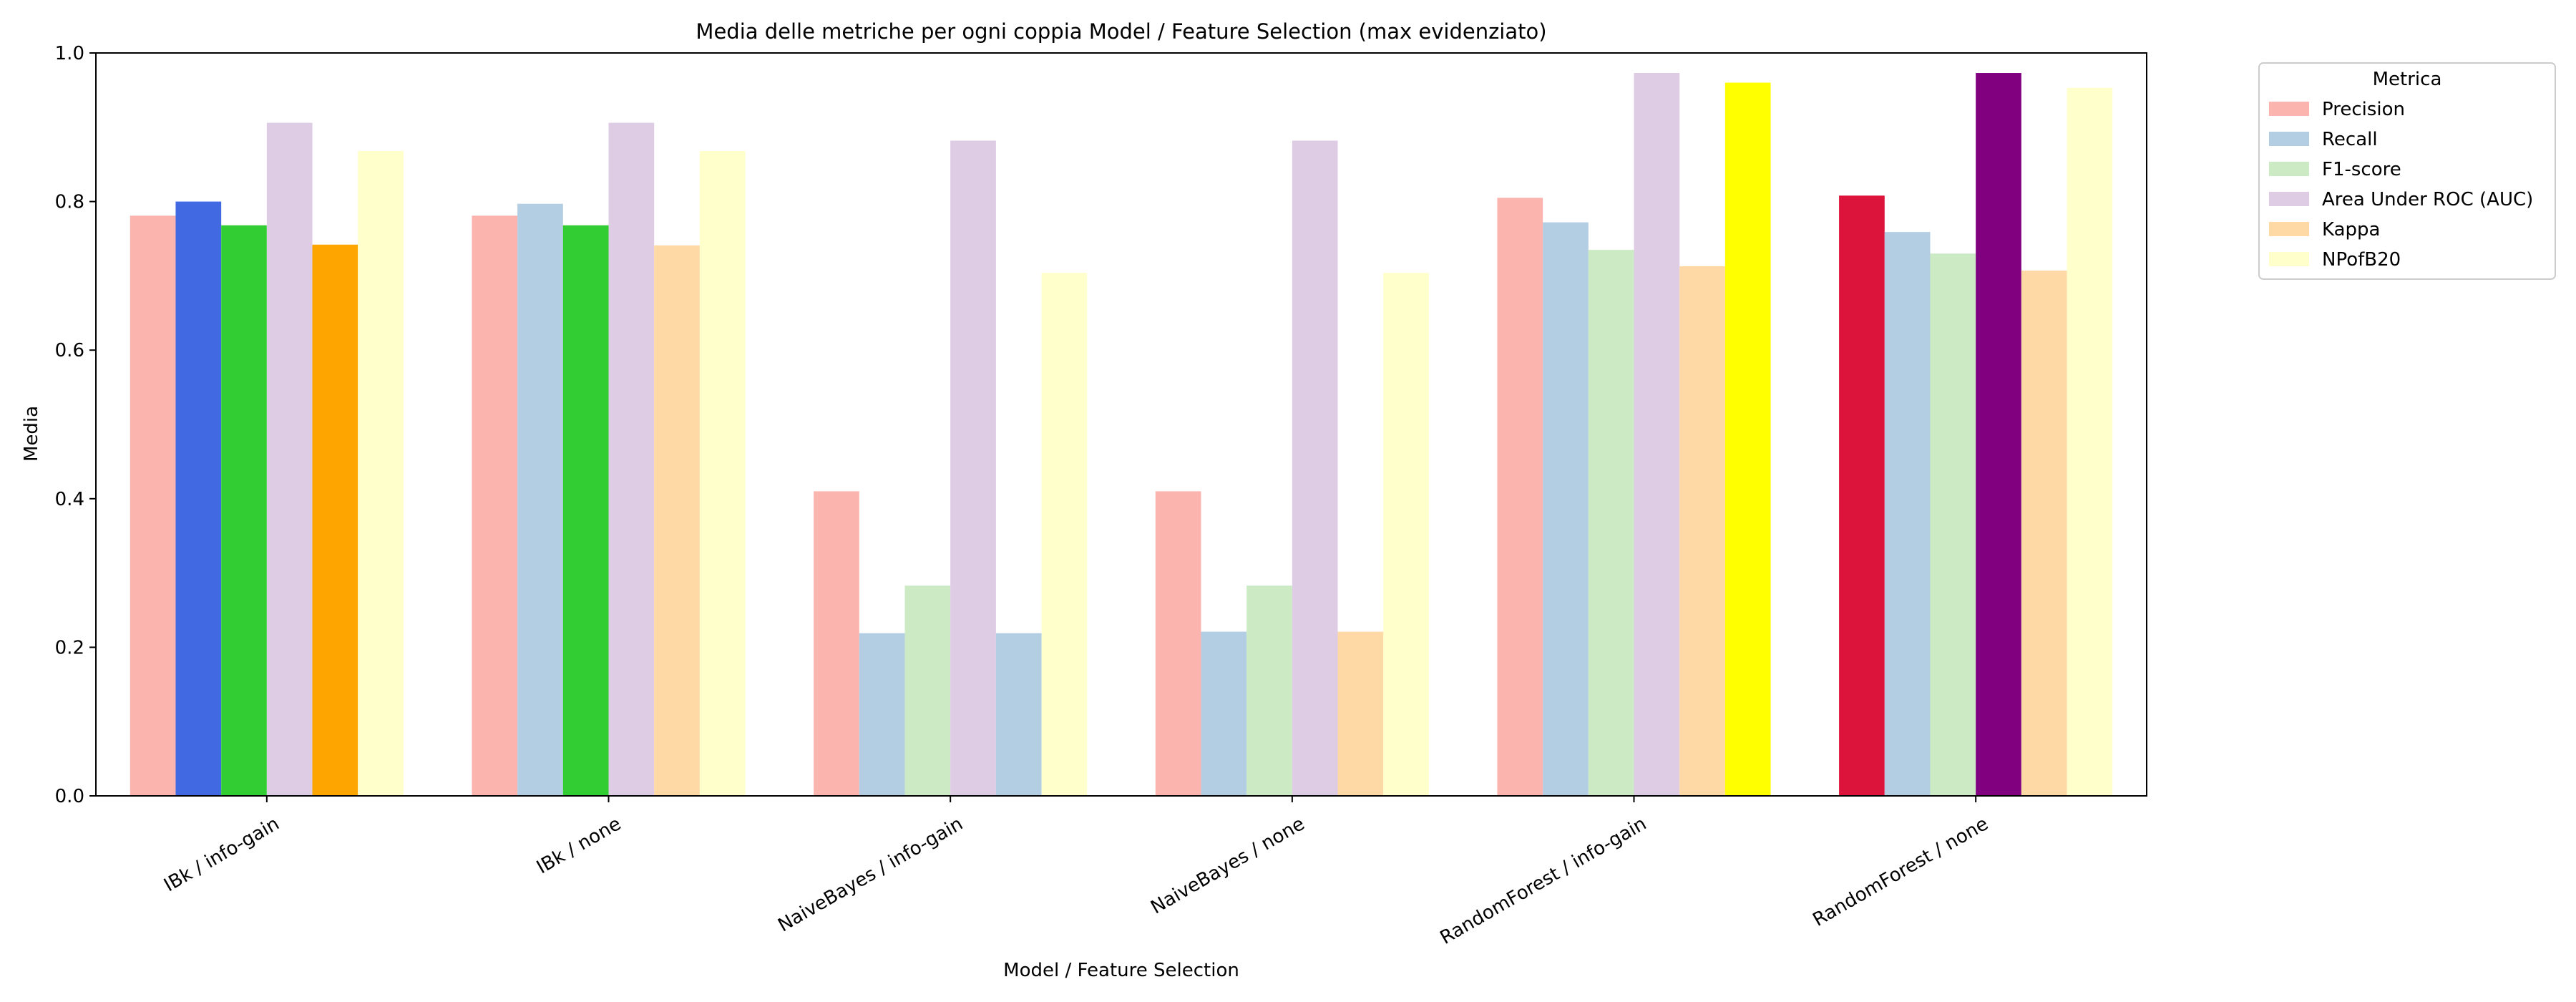  I want to click on bar-ibk-none-kappa, so click(677, 520).